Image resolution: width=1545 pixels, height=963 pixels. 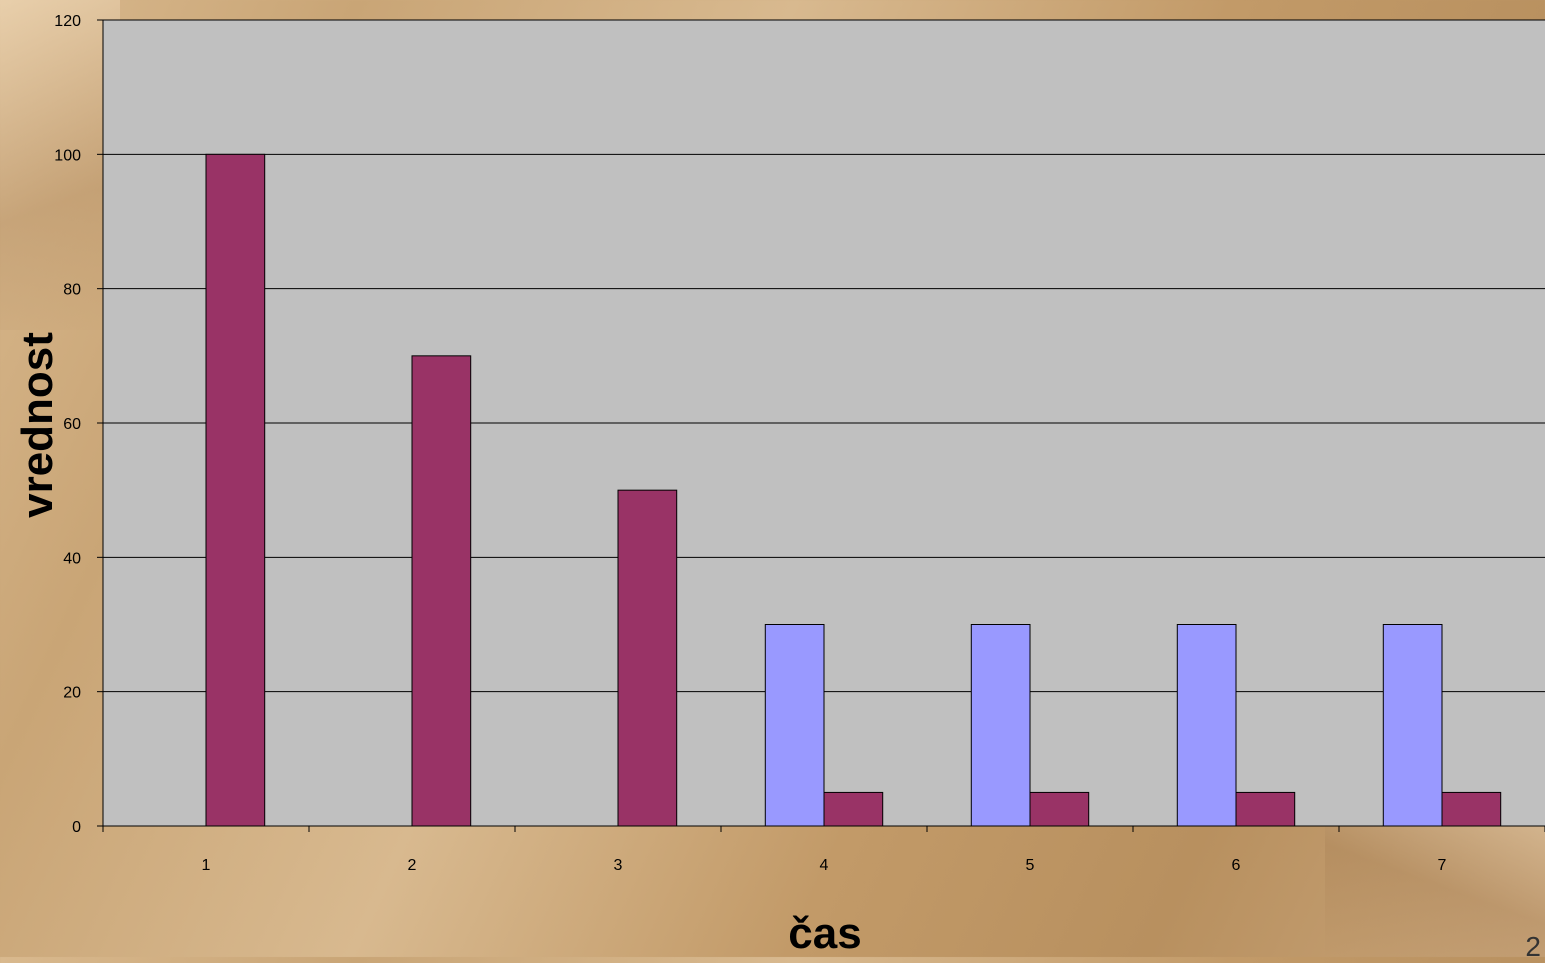 What do you see at coordinates (206, 865) in the screenshot?
I see `x-tick-label: 1` at bounding box center [206, 865].